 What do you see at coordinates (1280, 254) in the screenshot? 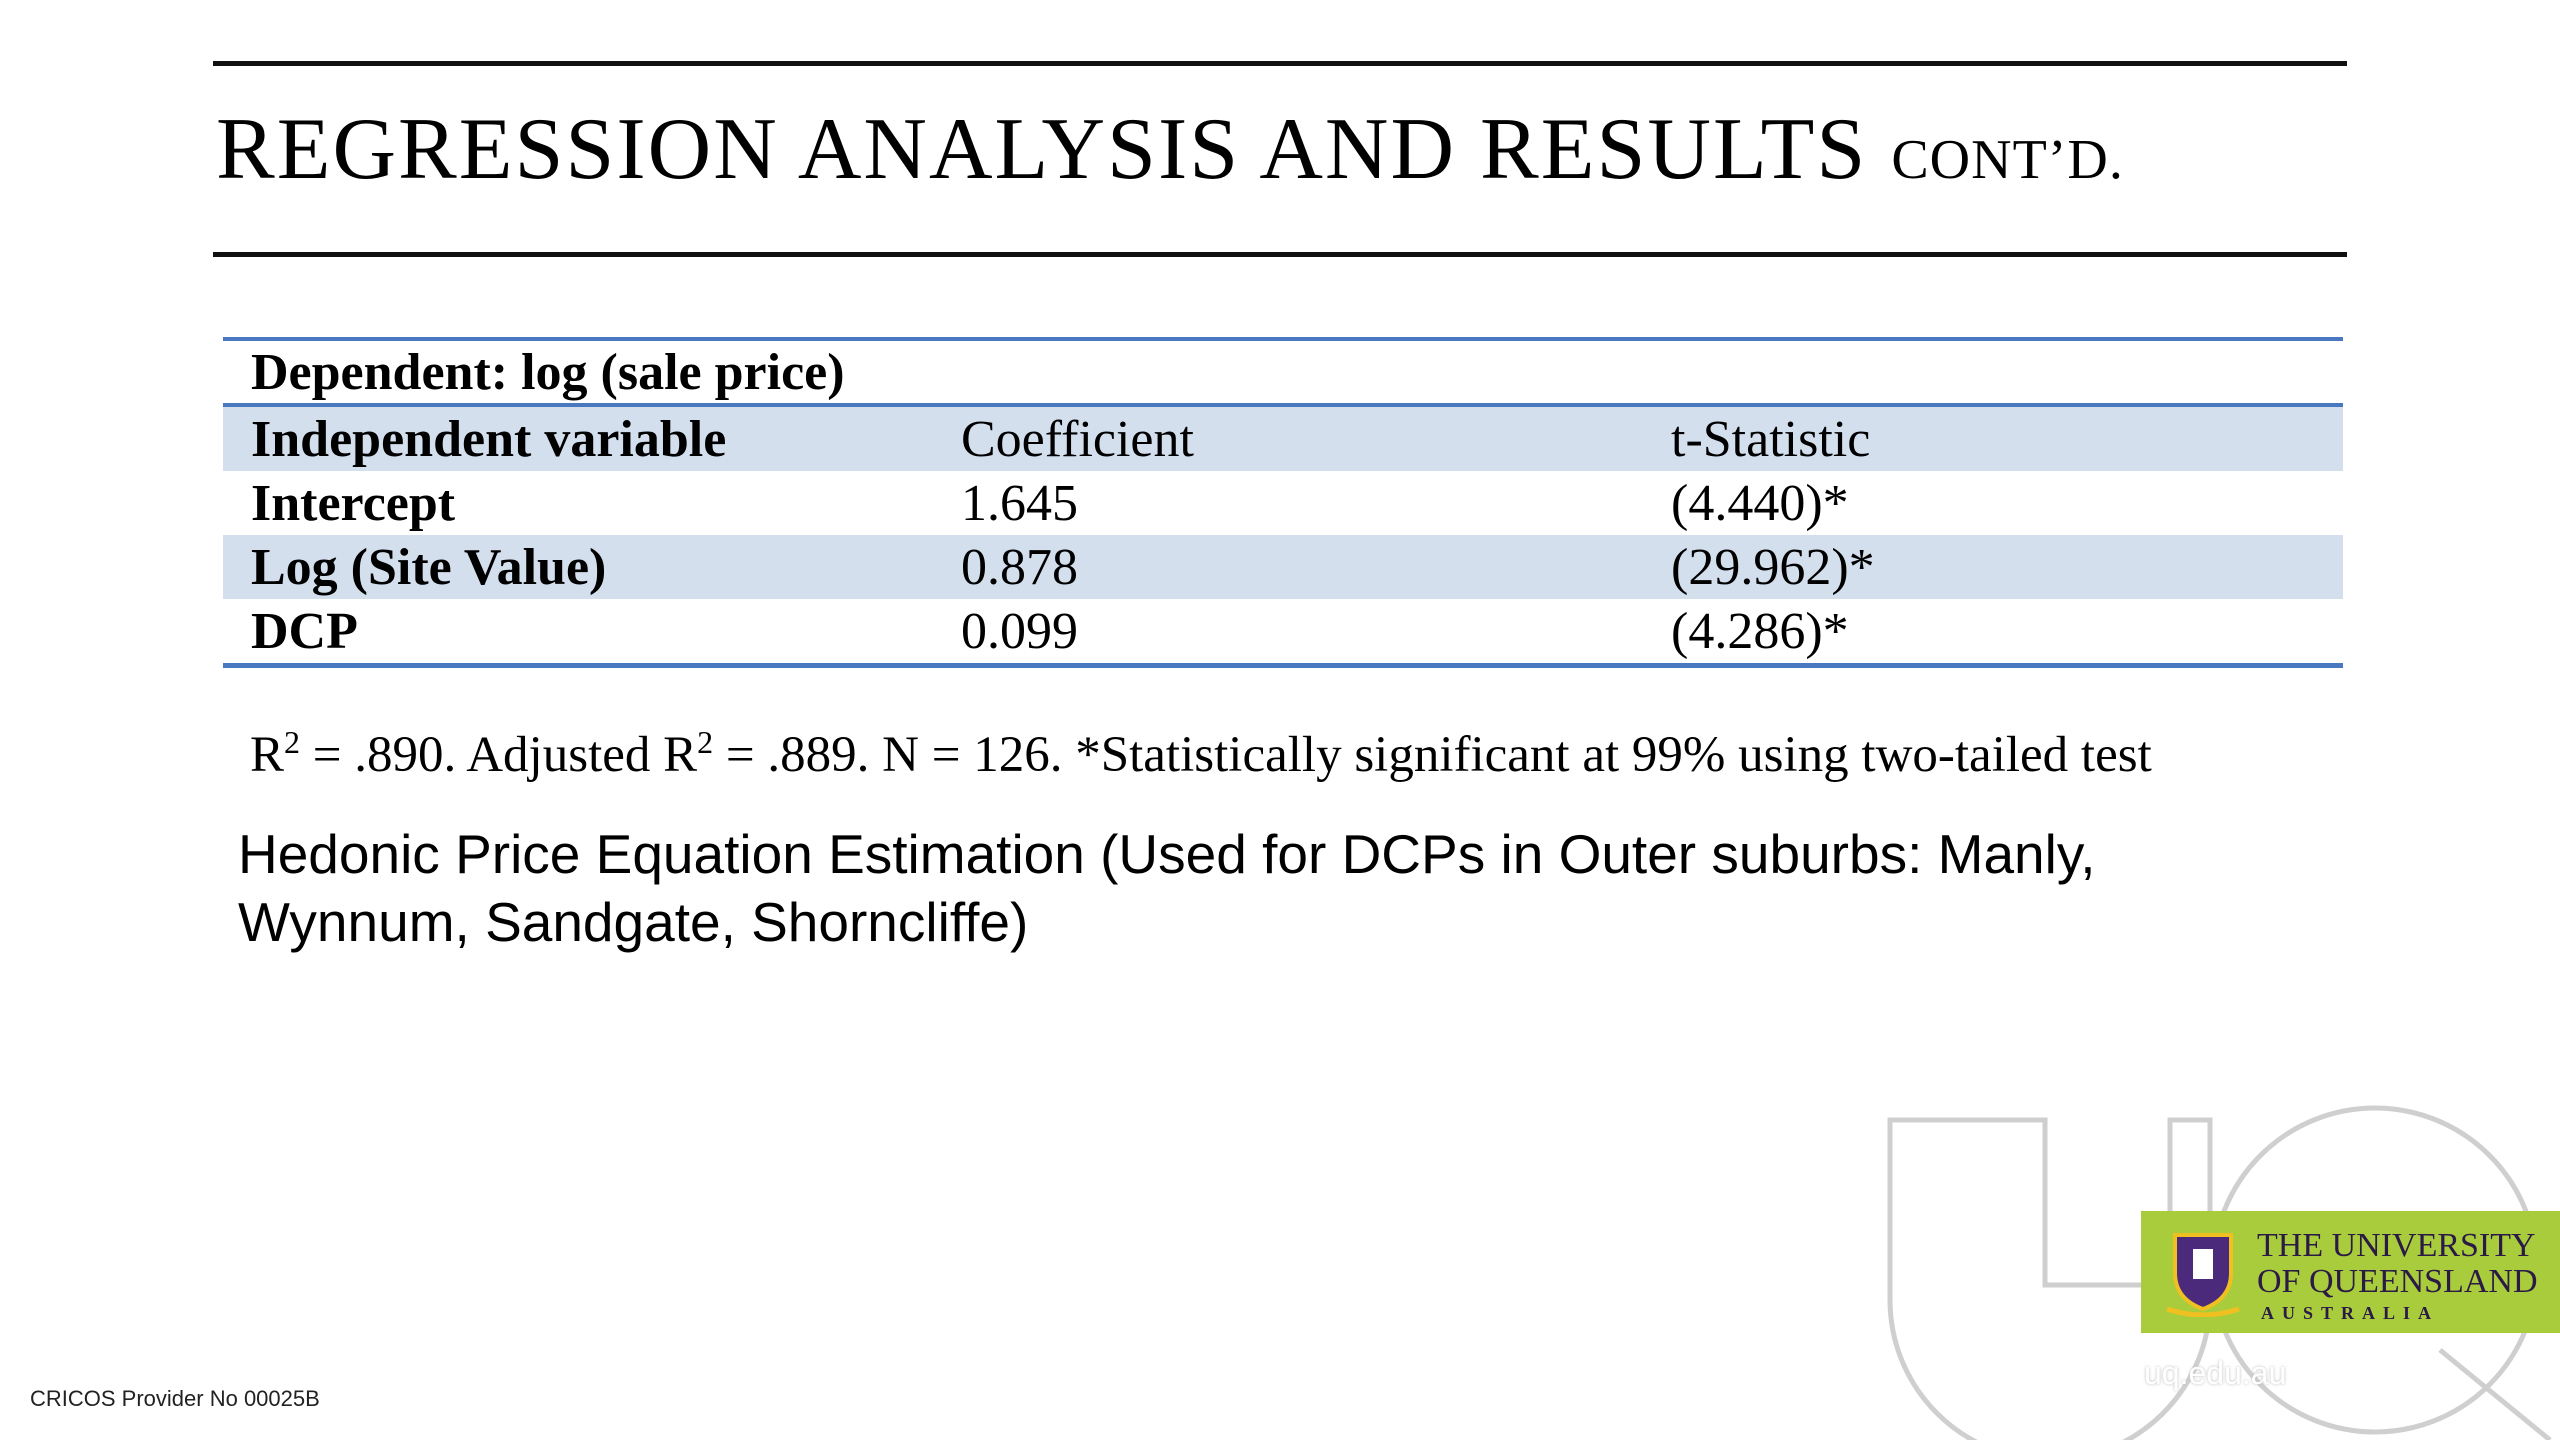
I see `title-underline` at bounding box center [1280, 254].